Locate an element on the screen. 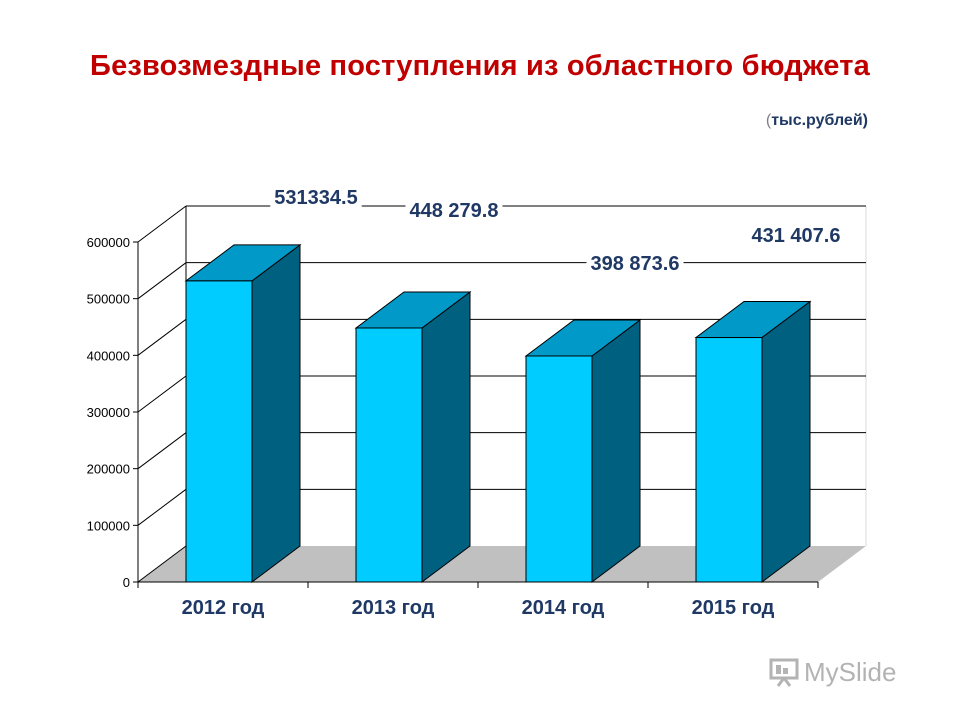 This screenshot has height=720, width=960. y-tick-label: 500000 is located at coordinates (108, 299).